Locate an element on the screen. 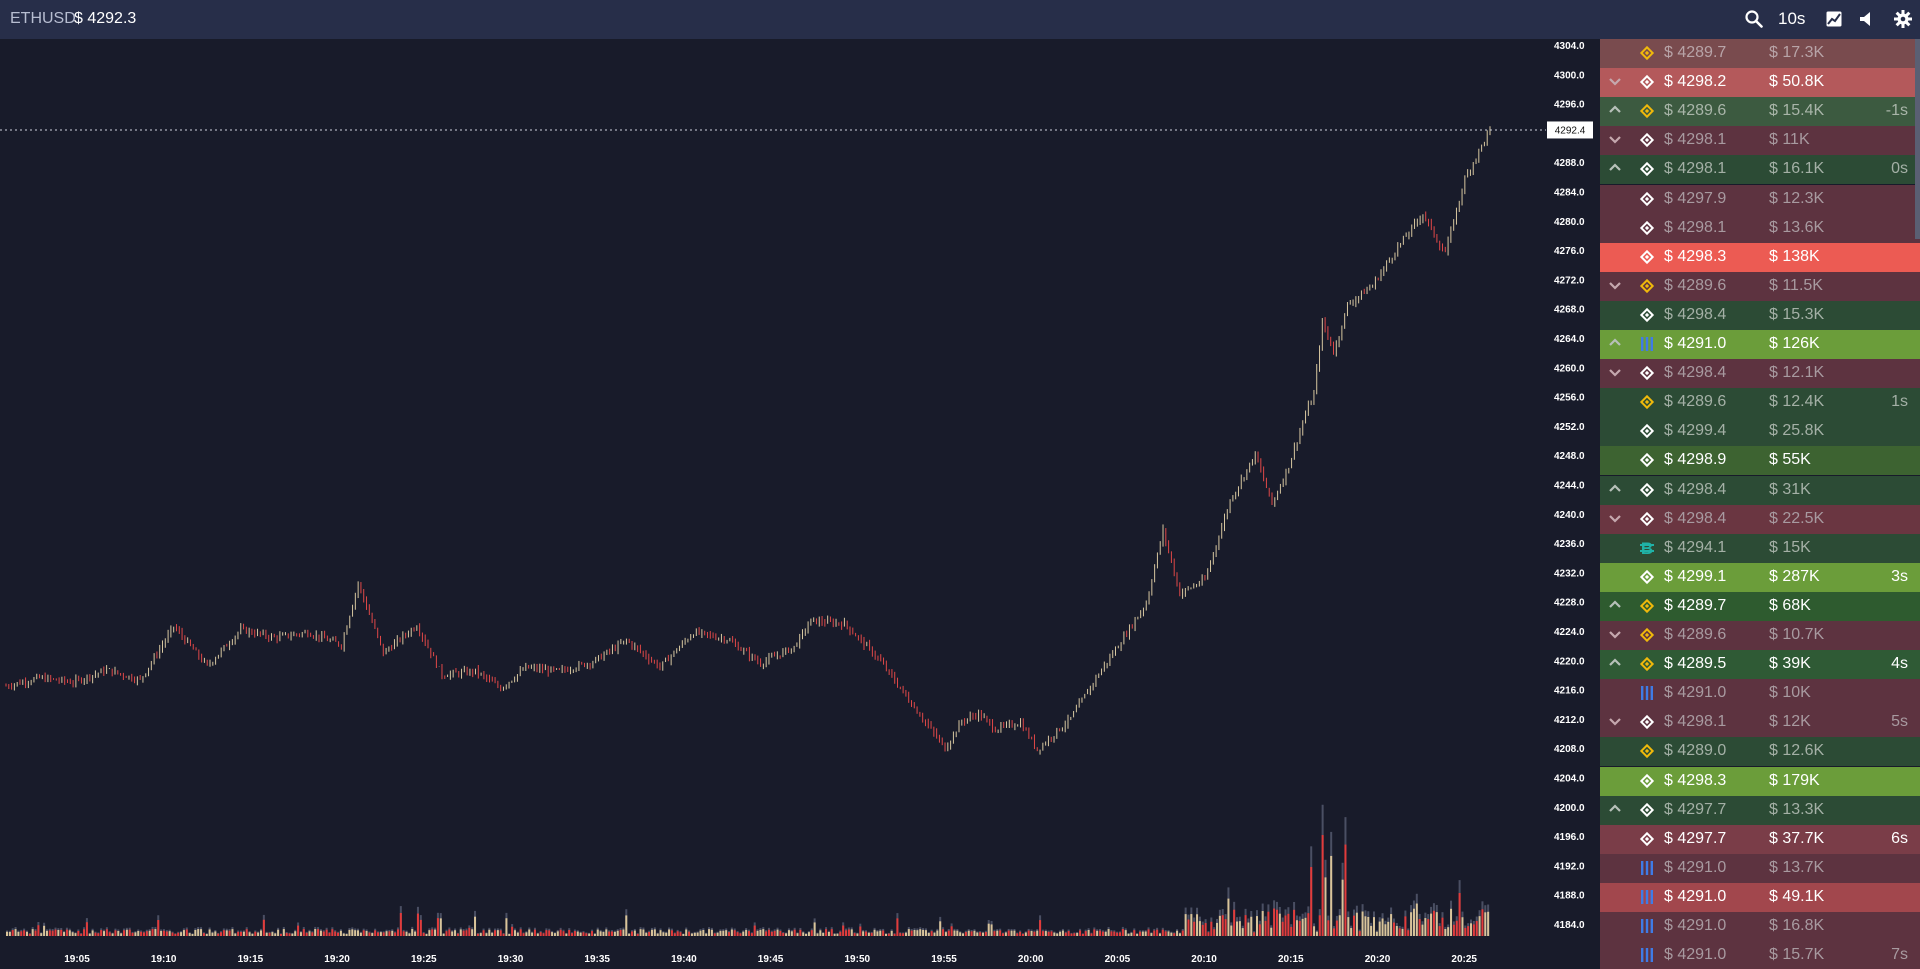 This screenshot has width=1920, height=969. no-arrow is located at coordinates (1615, 314).